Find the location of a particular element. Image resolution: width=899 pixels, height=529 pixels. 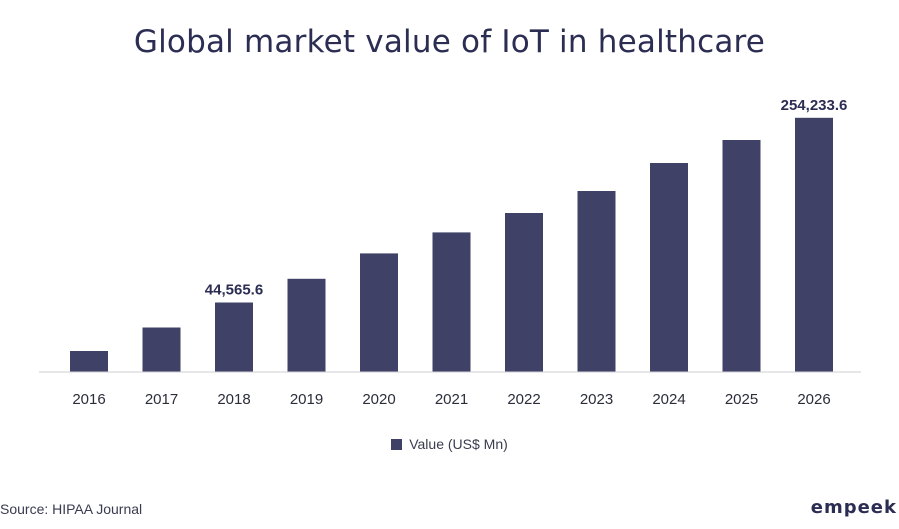

x-tick-2026: 2026 is located at coordinates (813, 399).